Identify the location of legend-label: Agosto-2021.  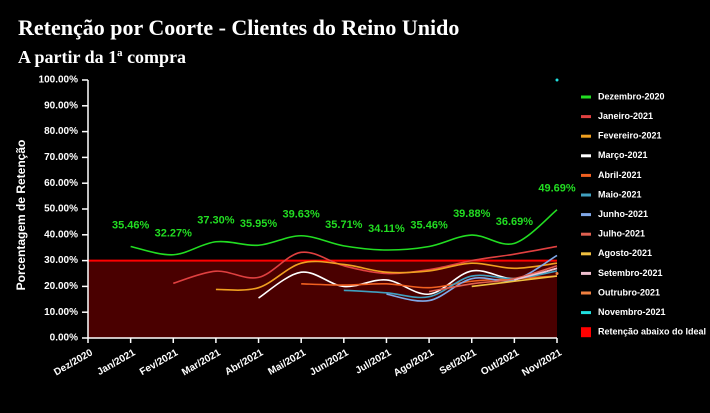
(625, 253).